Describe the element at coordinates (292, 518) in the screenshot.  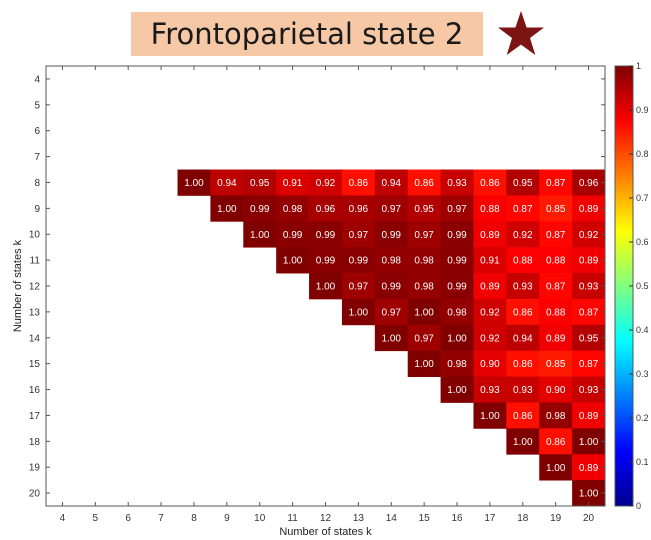
I see `x-tick-label: 11` at that location.